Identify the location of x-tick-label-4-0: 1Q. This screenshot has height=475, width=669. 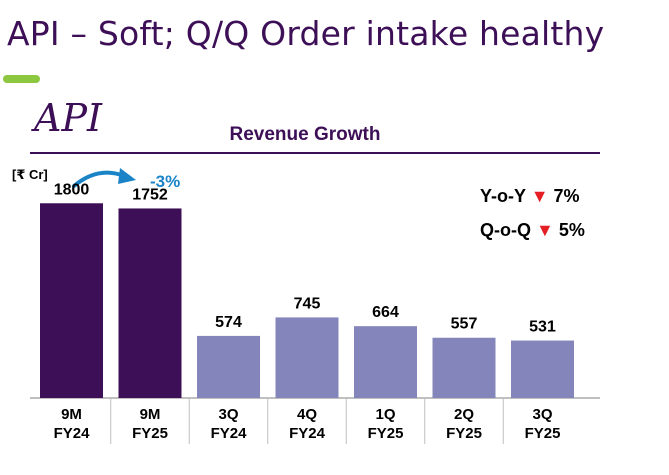
(385, 414).